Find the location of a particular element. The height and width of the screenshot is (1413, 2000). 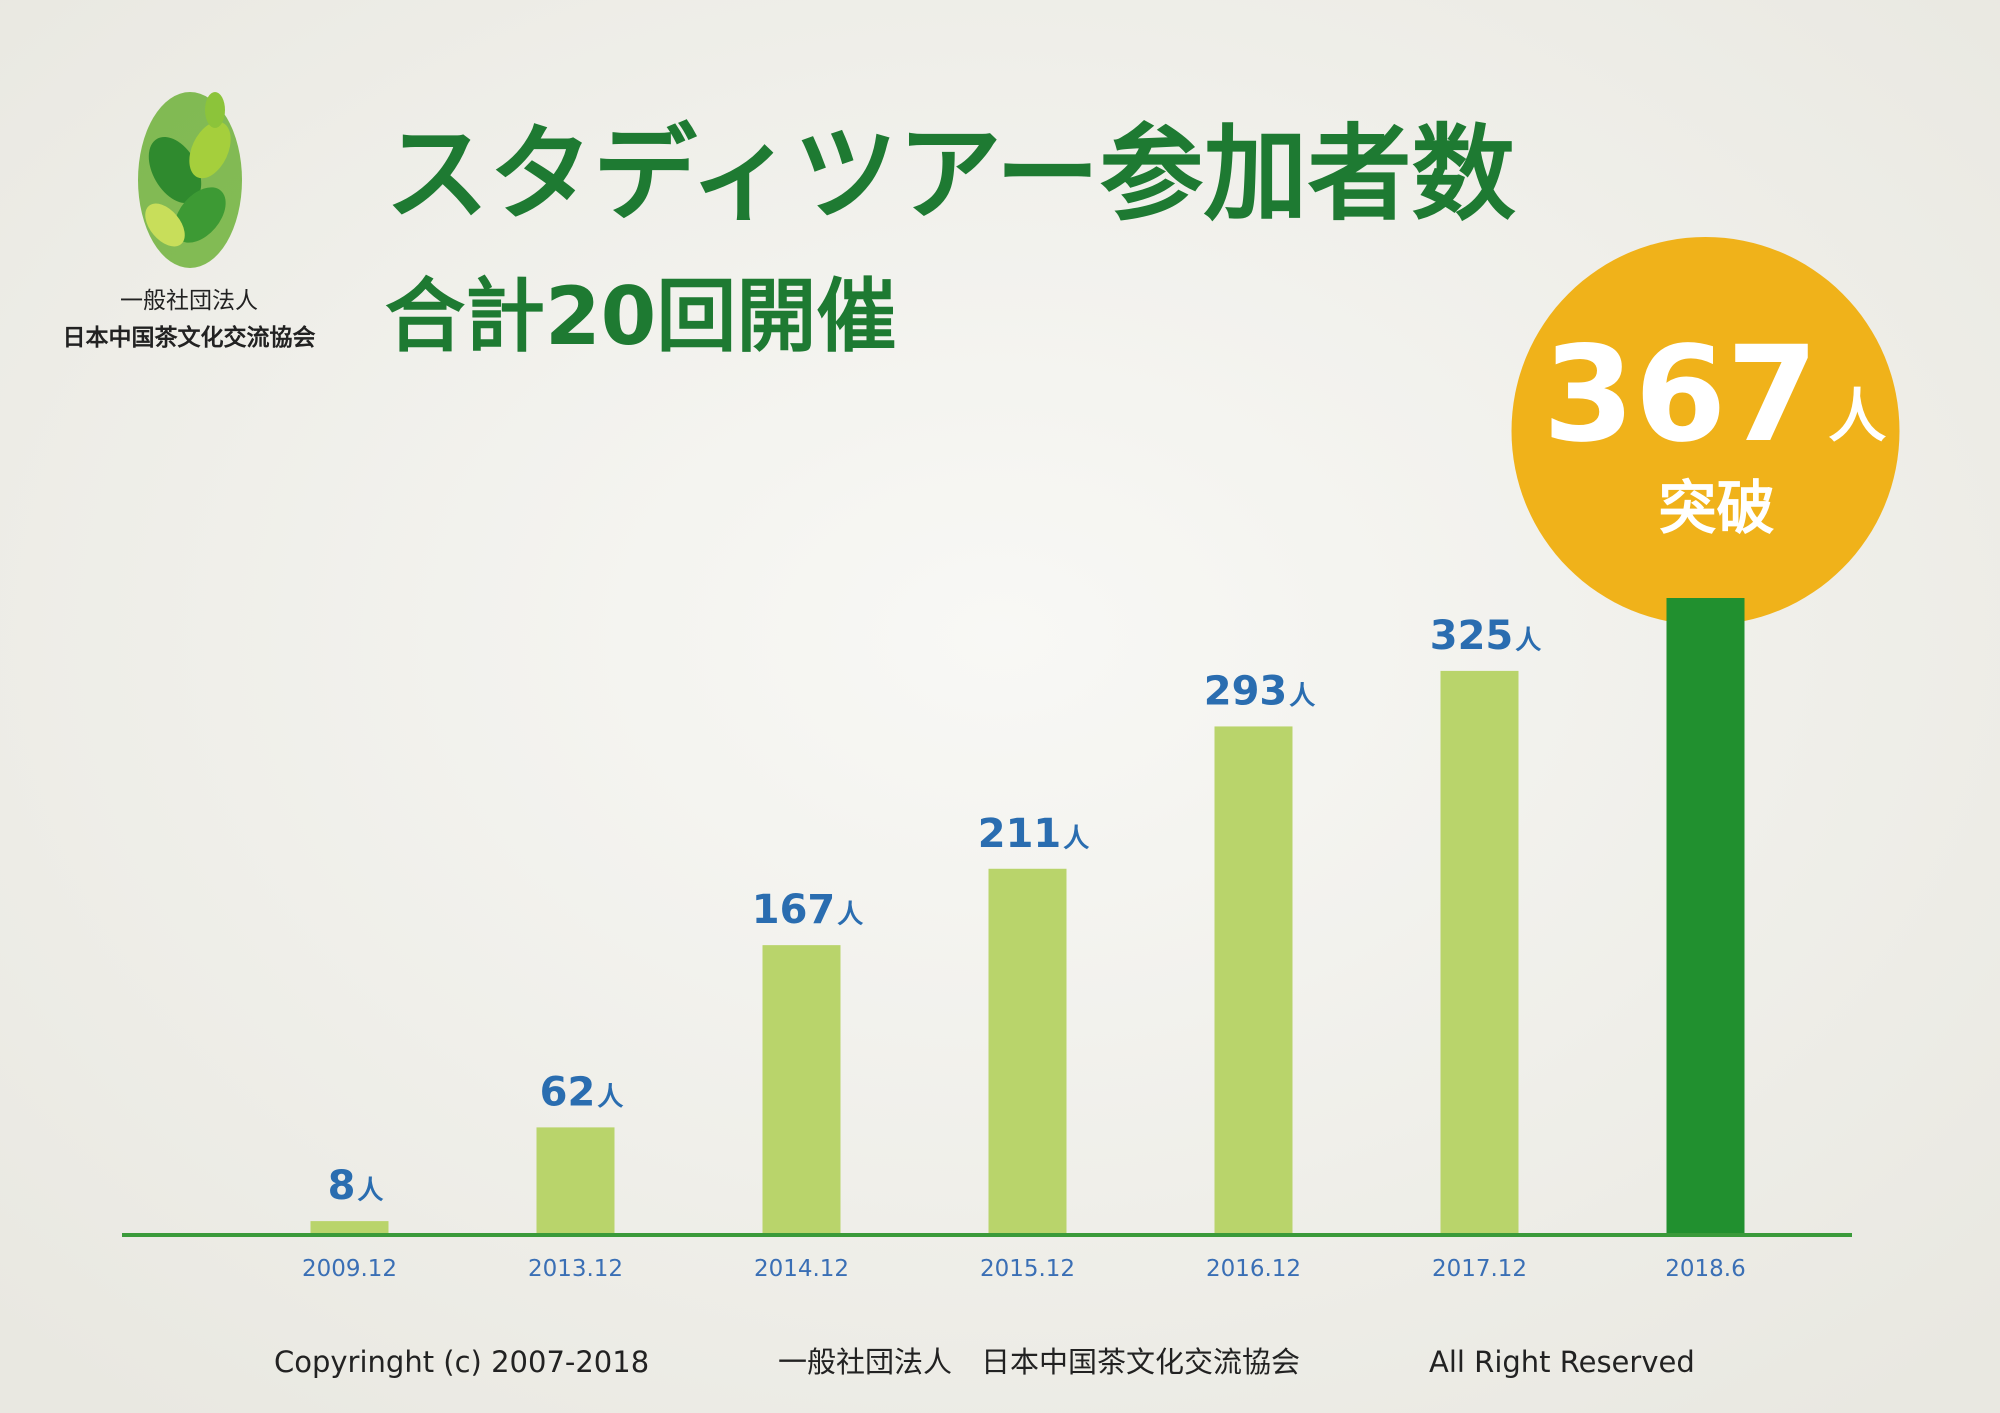

value-label: 325 is located at coordinates (1472, 636).